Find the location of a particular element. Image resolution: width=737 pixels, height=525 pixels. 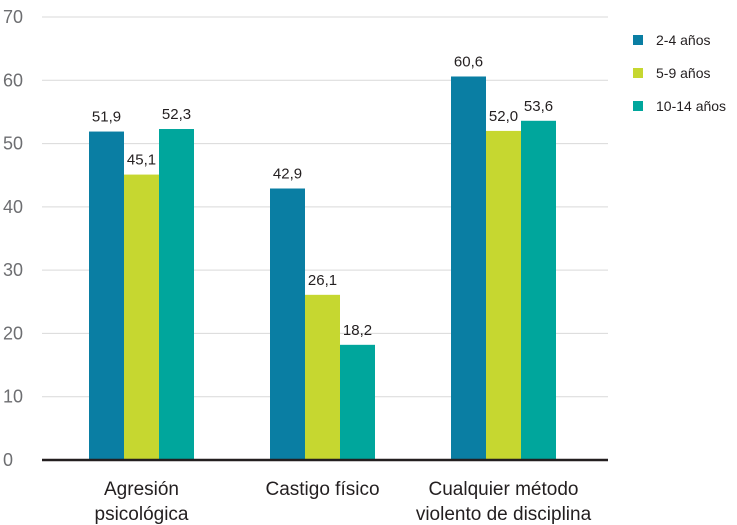

category-label: Agresión is located at coordinates (141, 489).